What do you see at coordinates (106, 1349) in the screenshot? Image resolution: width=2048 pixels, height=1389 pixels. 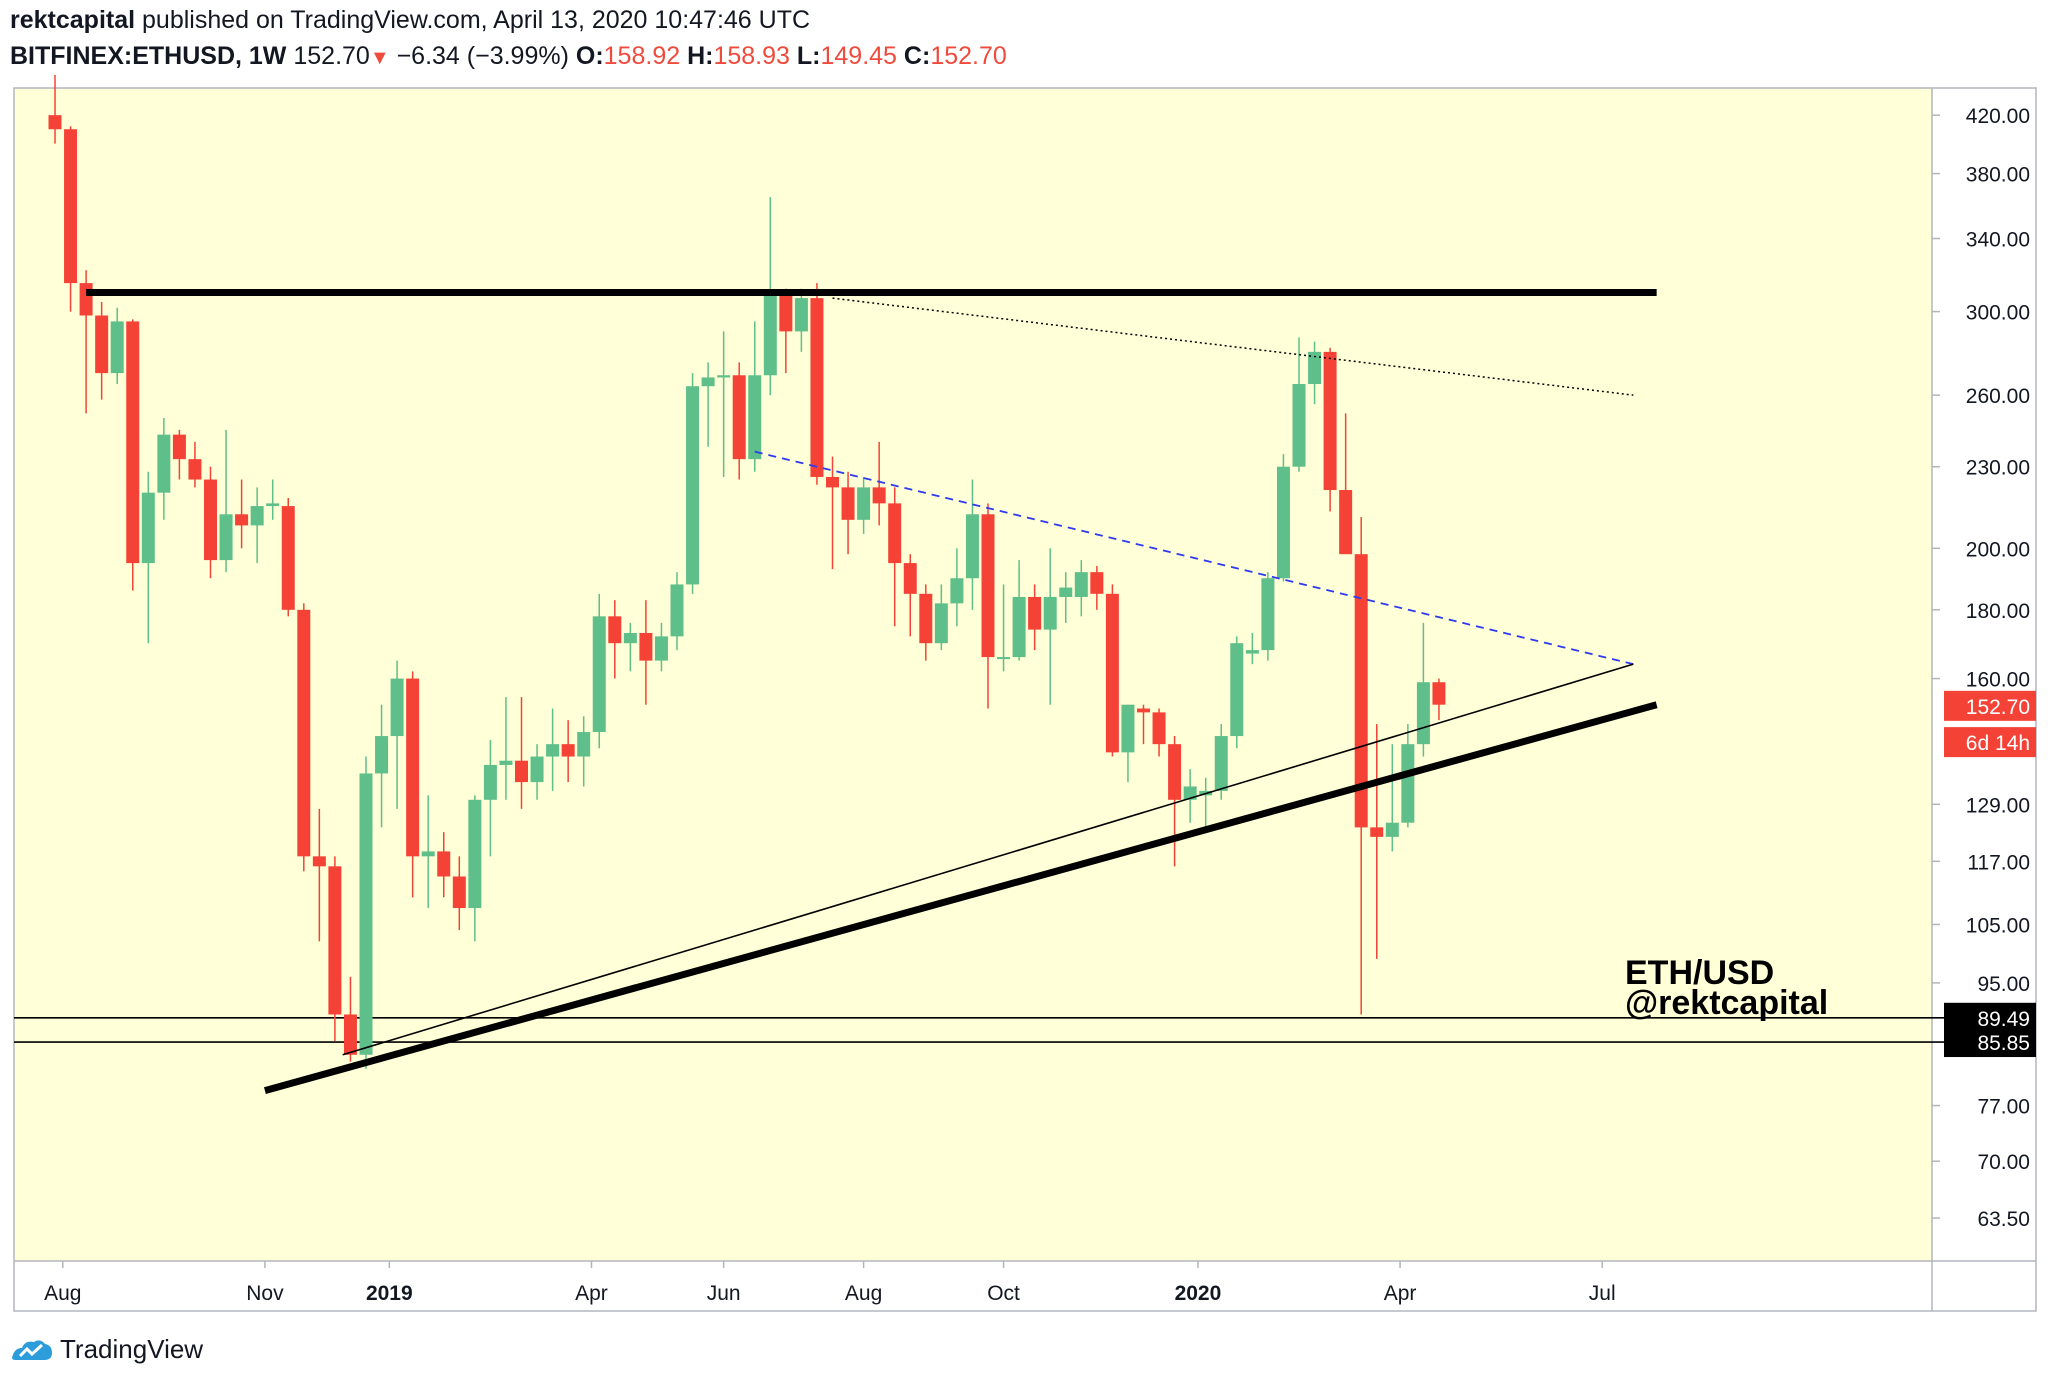 I see `footer-brand: TradingView` at bounding box center [106, 1349].